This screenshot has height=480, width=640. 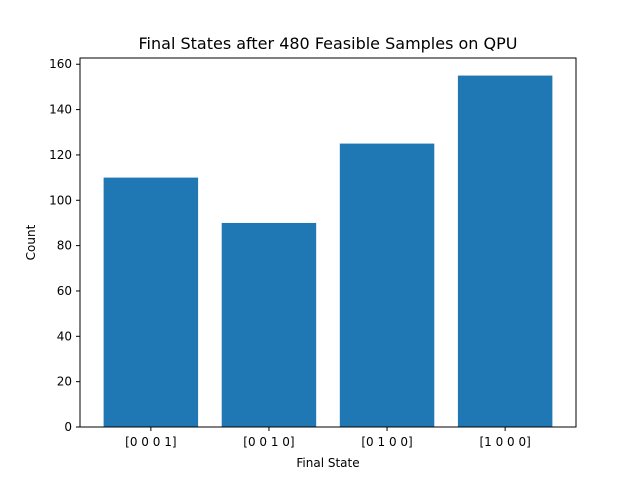 What do you see at coordinates (386, 442) in the screenshot?
I see `x-tick-label-2: [0 1 0 0]` at bounding box center [386, 442].